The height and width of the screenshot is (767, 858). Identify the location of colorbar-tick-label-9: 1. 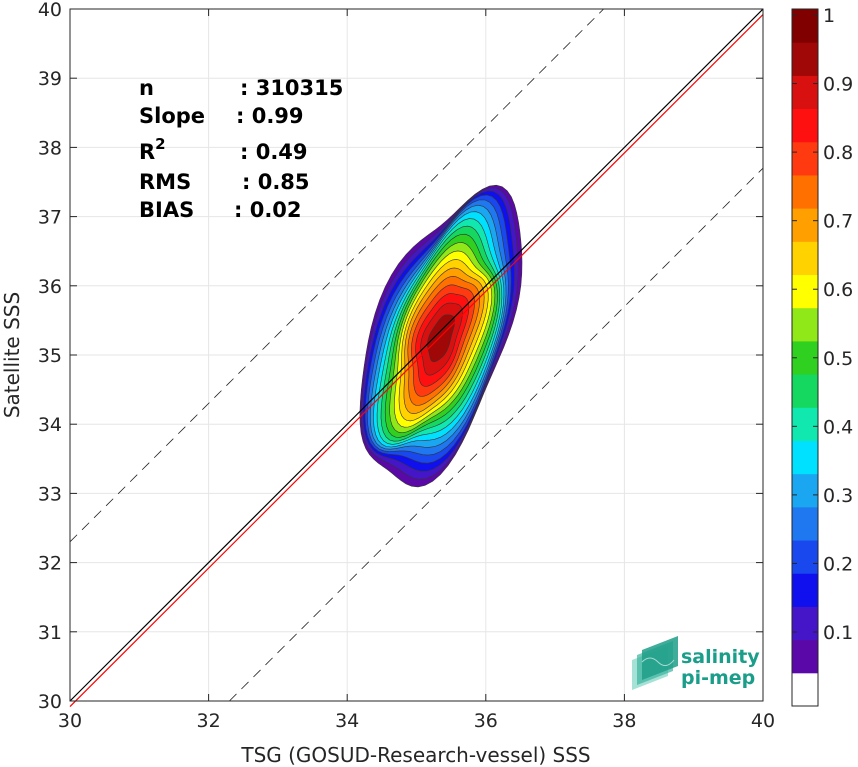
(829, 16).